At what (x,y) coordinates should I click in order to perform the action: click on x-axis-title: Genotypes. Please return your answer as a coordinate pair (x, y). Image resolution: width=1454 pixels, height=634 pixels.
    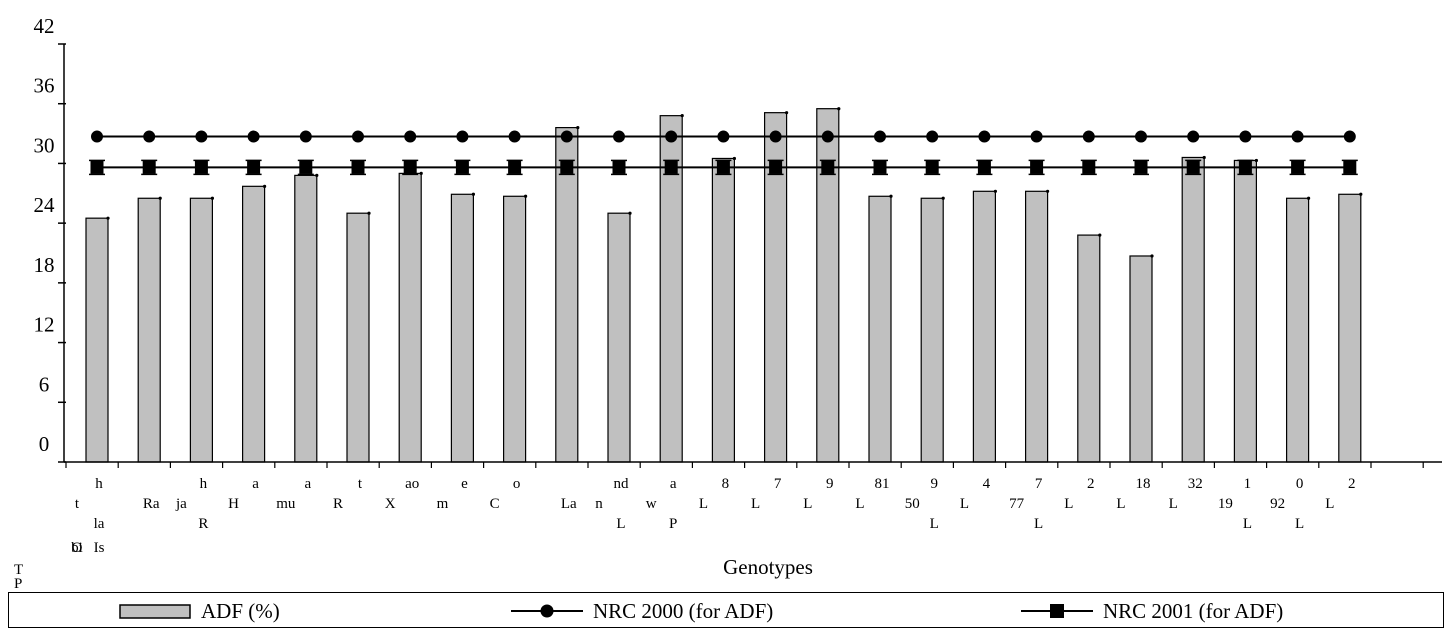
    Looking at the image, I should click on (768, 567).